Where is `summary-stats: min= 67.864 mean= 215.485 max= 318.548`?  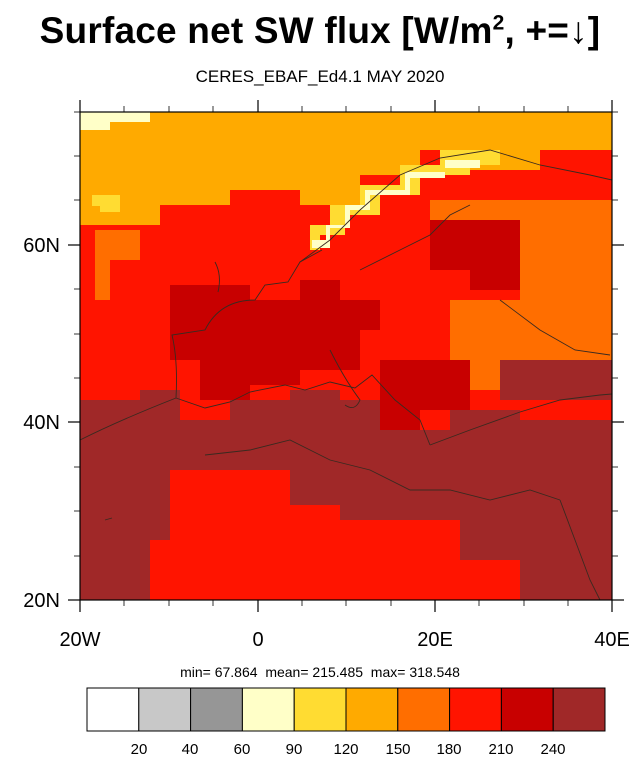 summary-stats: min= 67.864 mean= 215.485 max= 318.548 is located at coordinates (320, 672).